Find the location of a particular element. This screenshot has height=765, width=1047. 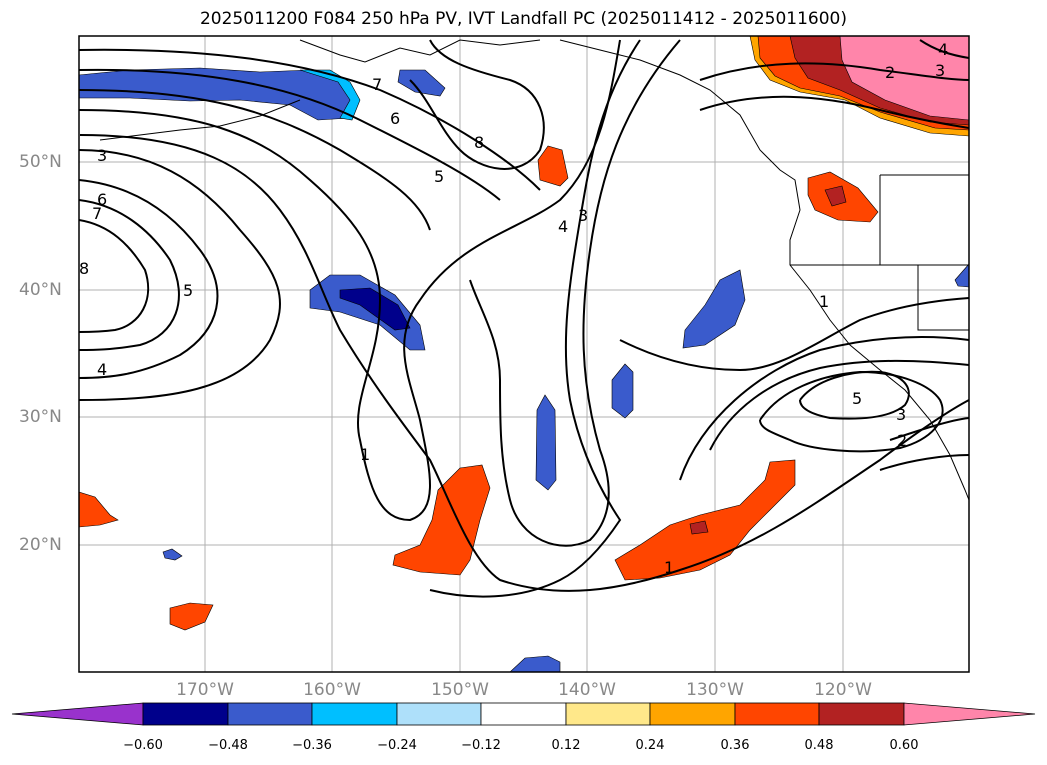

colorbar-extend-right is located at coordinates (969, 714).